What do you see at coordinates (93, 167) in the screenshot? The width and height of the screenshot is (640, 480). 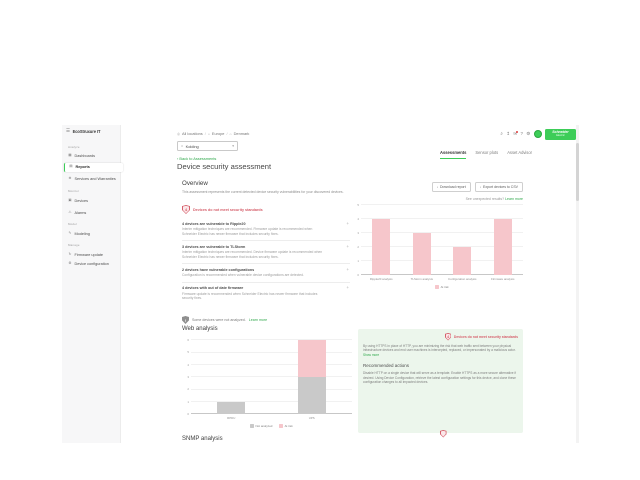 I see `sidebar-item-reports: ▤ Reports` at bounding box center [93, 167].